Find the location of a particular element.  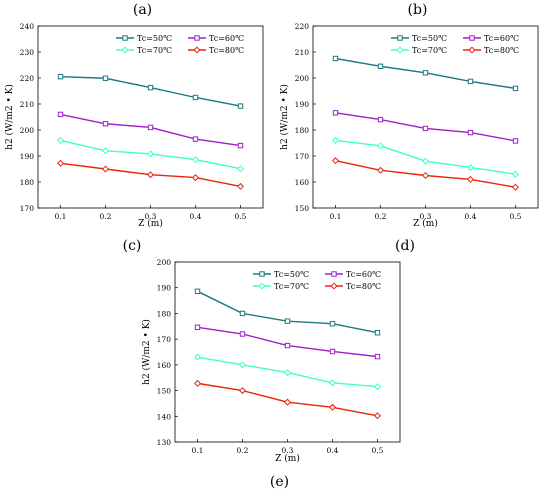

x-tick-label: 0.3 is located at coordinates (288, 450).